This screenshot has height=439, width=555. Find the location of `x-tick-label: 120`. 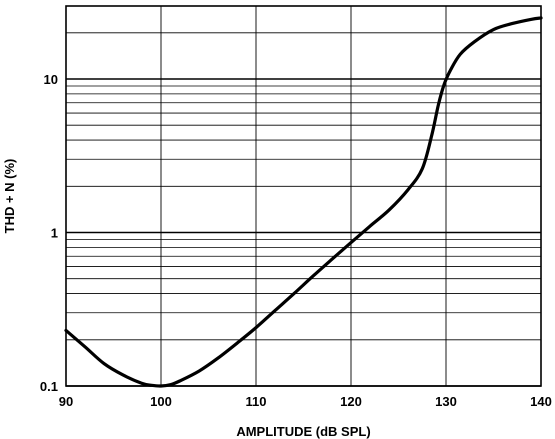

x-tick-label: 120 is located at coordinates (351, 401).